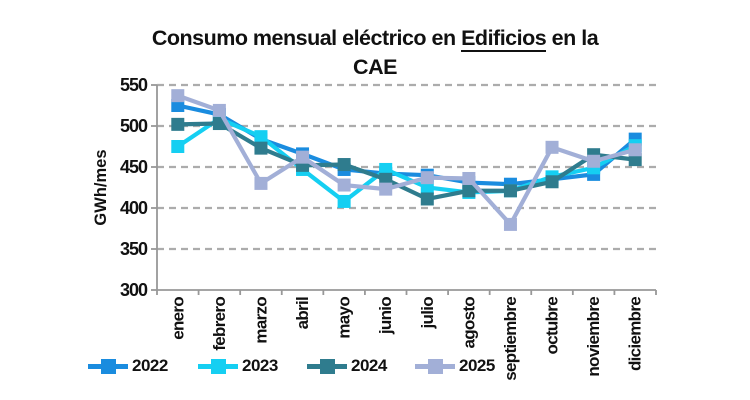  Describe the element at coordinates (468, 323) in the screenshot. I see `x-axis-label-agosto: agosto` at that location.